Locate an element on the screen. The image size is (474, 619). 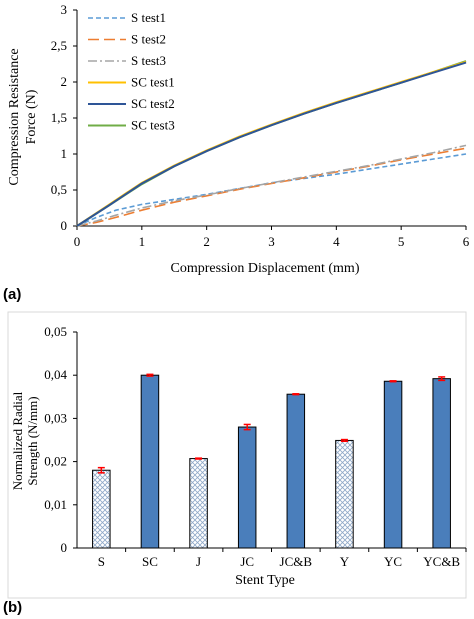
legend-label-s-test3: S test3 is located at coordinates (148, 60).